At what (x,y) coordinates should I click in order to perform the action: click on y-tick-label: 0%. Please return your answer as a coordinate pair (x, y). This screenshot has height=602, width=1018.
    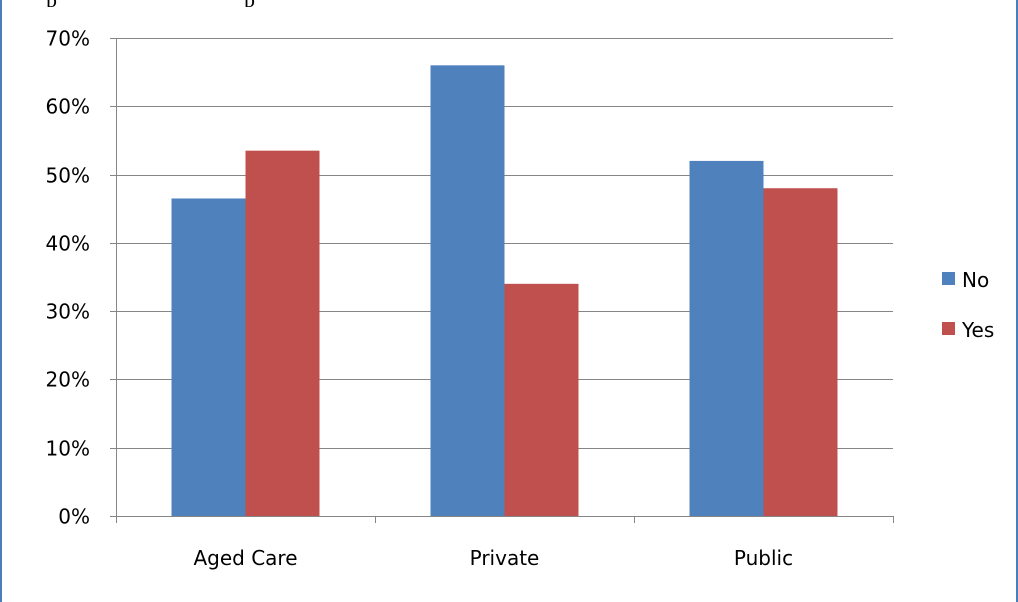
    Looking at the image, I should click on (74, 517).